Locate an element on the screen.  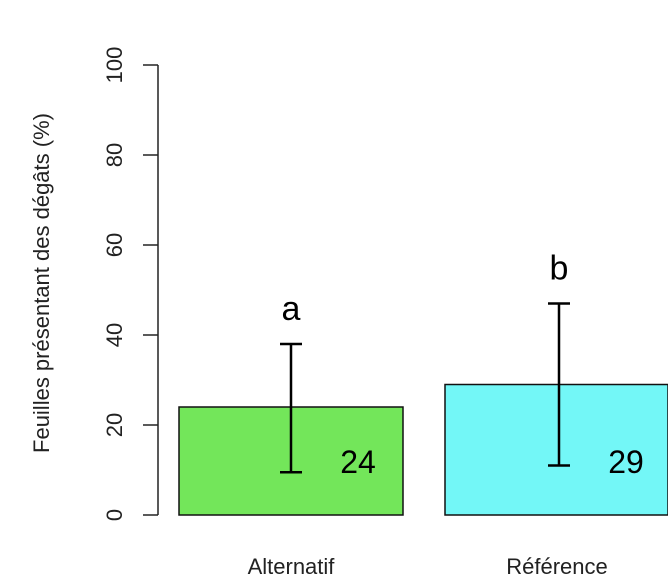
y-tick-label: 80 is located at coordinates (114, 155).